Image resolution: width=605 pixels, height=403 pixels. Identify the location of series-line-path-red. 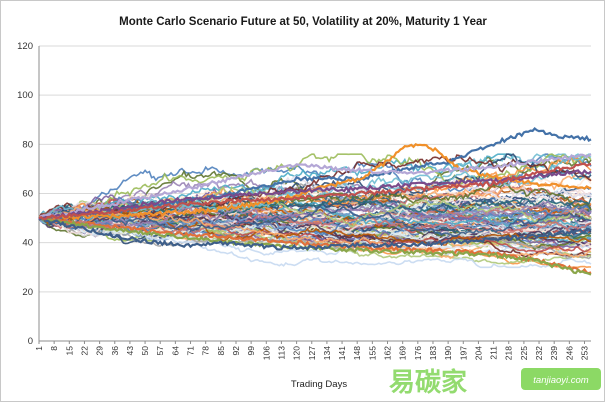
(315, 191).